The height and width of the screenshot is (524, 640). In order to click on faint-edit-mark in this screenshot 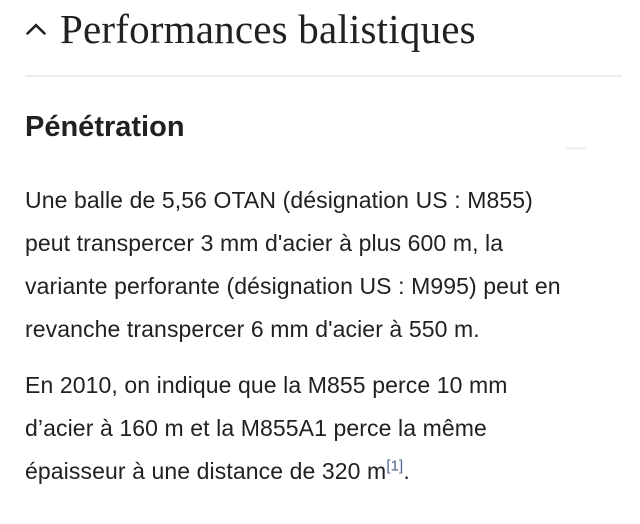, I will do `click(575, 148)`.